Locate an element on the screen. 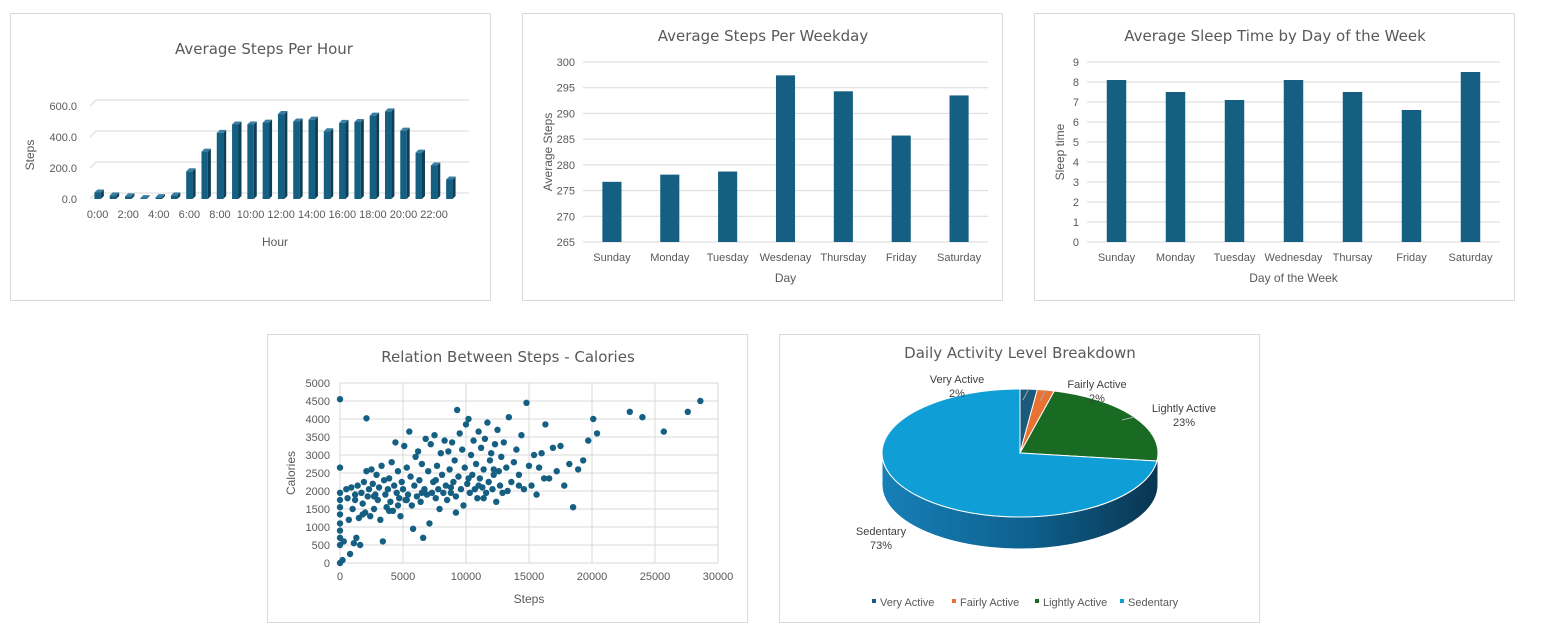  y-tick-label: 4 is located at coordinates (1076, 163).